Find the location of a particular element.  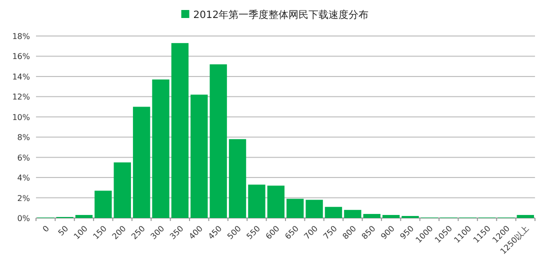

x-tick-label: 150 is located at coordinates (100, 233).